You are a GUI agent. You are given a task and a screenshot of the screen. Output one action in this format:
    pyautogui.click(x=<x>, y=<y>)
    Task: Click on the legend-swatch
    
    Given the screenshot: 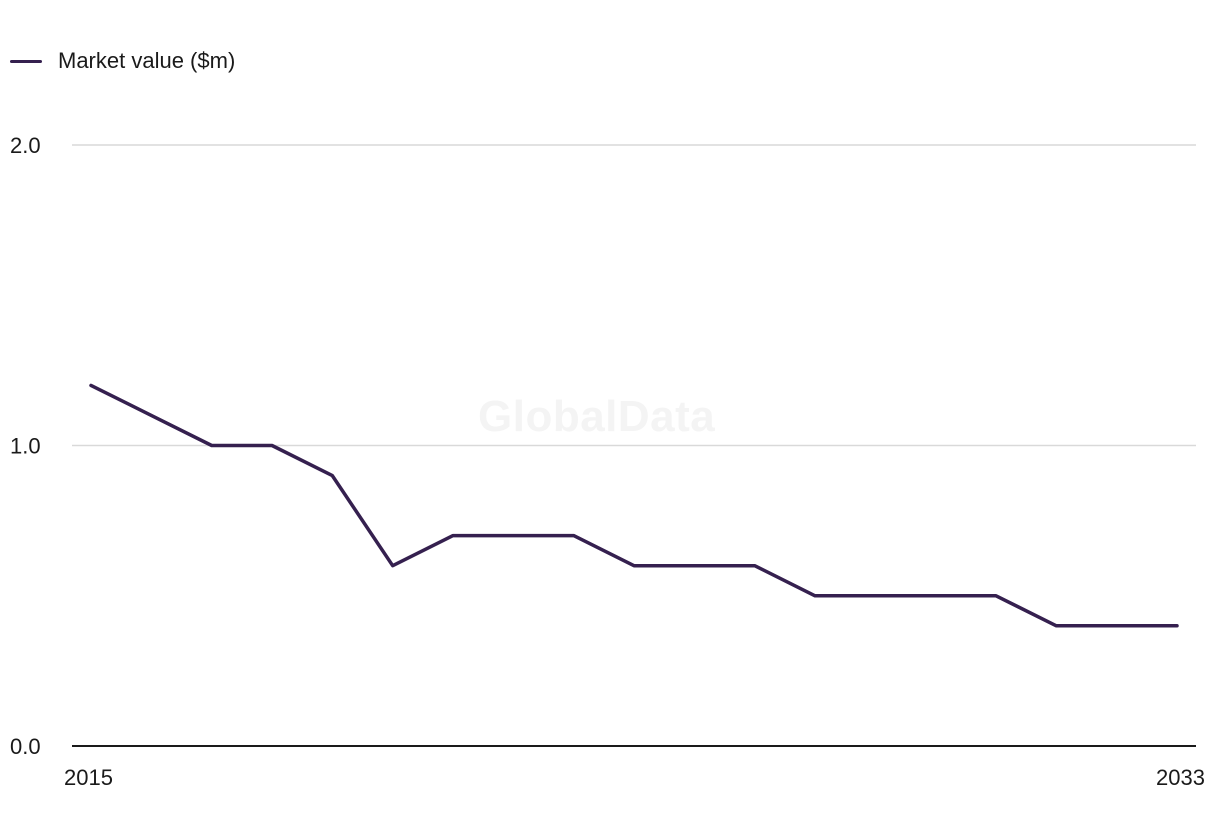 What is the action you would take?
    pyautogui.click(x=26, y=61)
    